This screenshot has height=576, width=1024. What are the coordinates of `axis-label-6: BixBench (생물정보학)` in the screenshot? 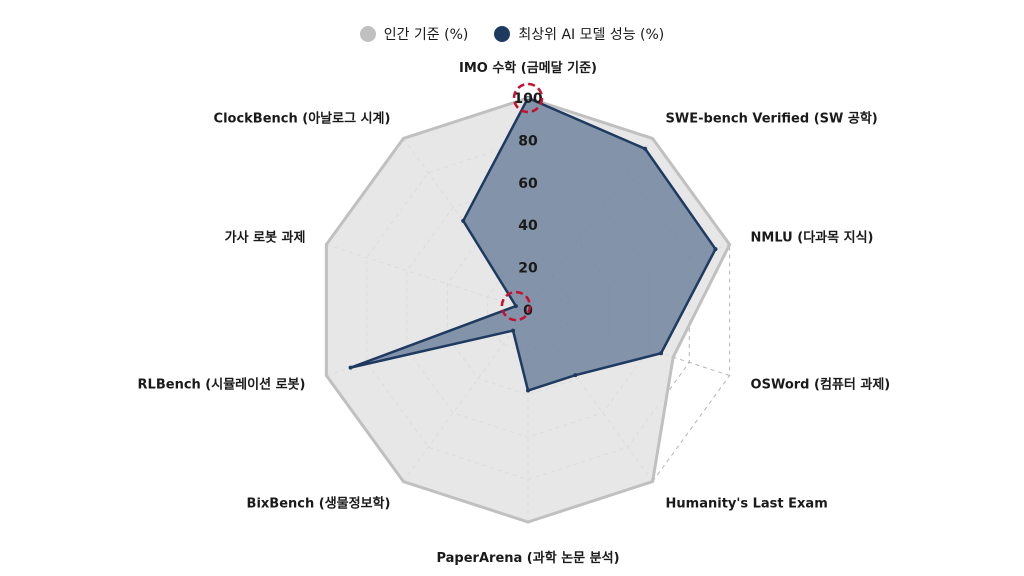 It's located at (319, 504).